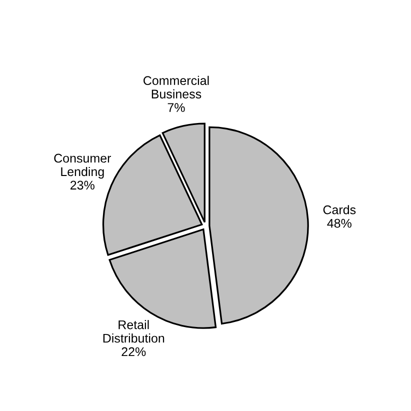  What do you see at coordinates (339, 223) in the screenshot?
I see `data-label: 48%` at bounding box center [339, 223].